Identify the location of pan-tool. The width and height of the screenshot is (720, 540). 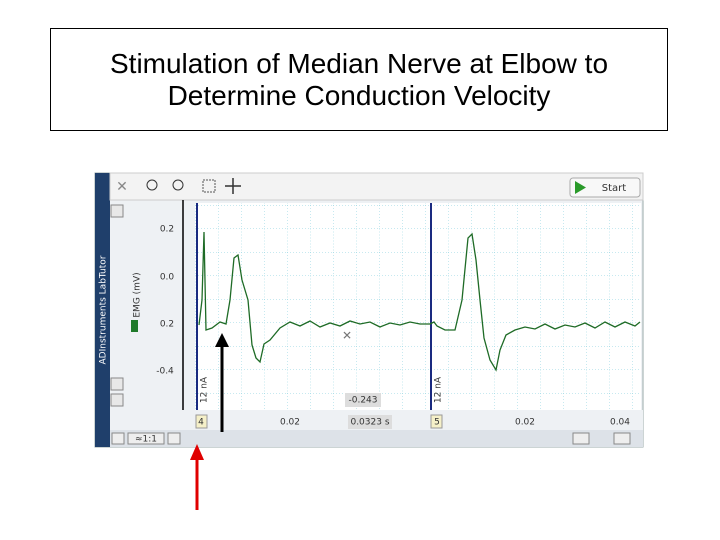
(233, 186).